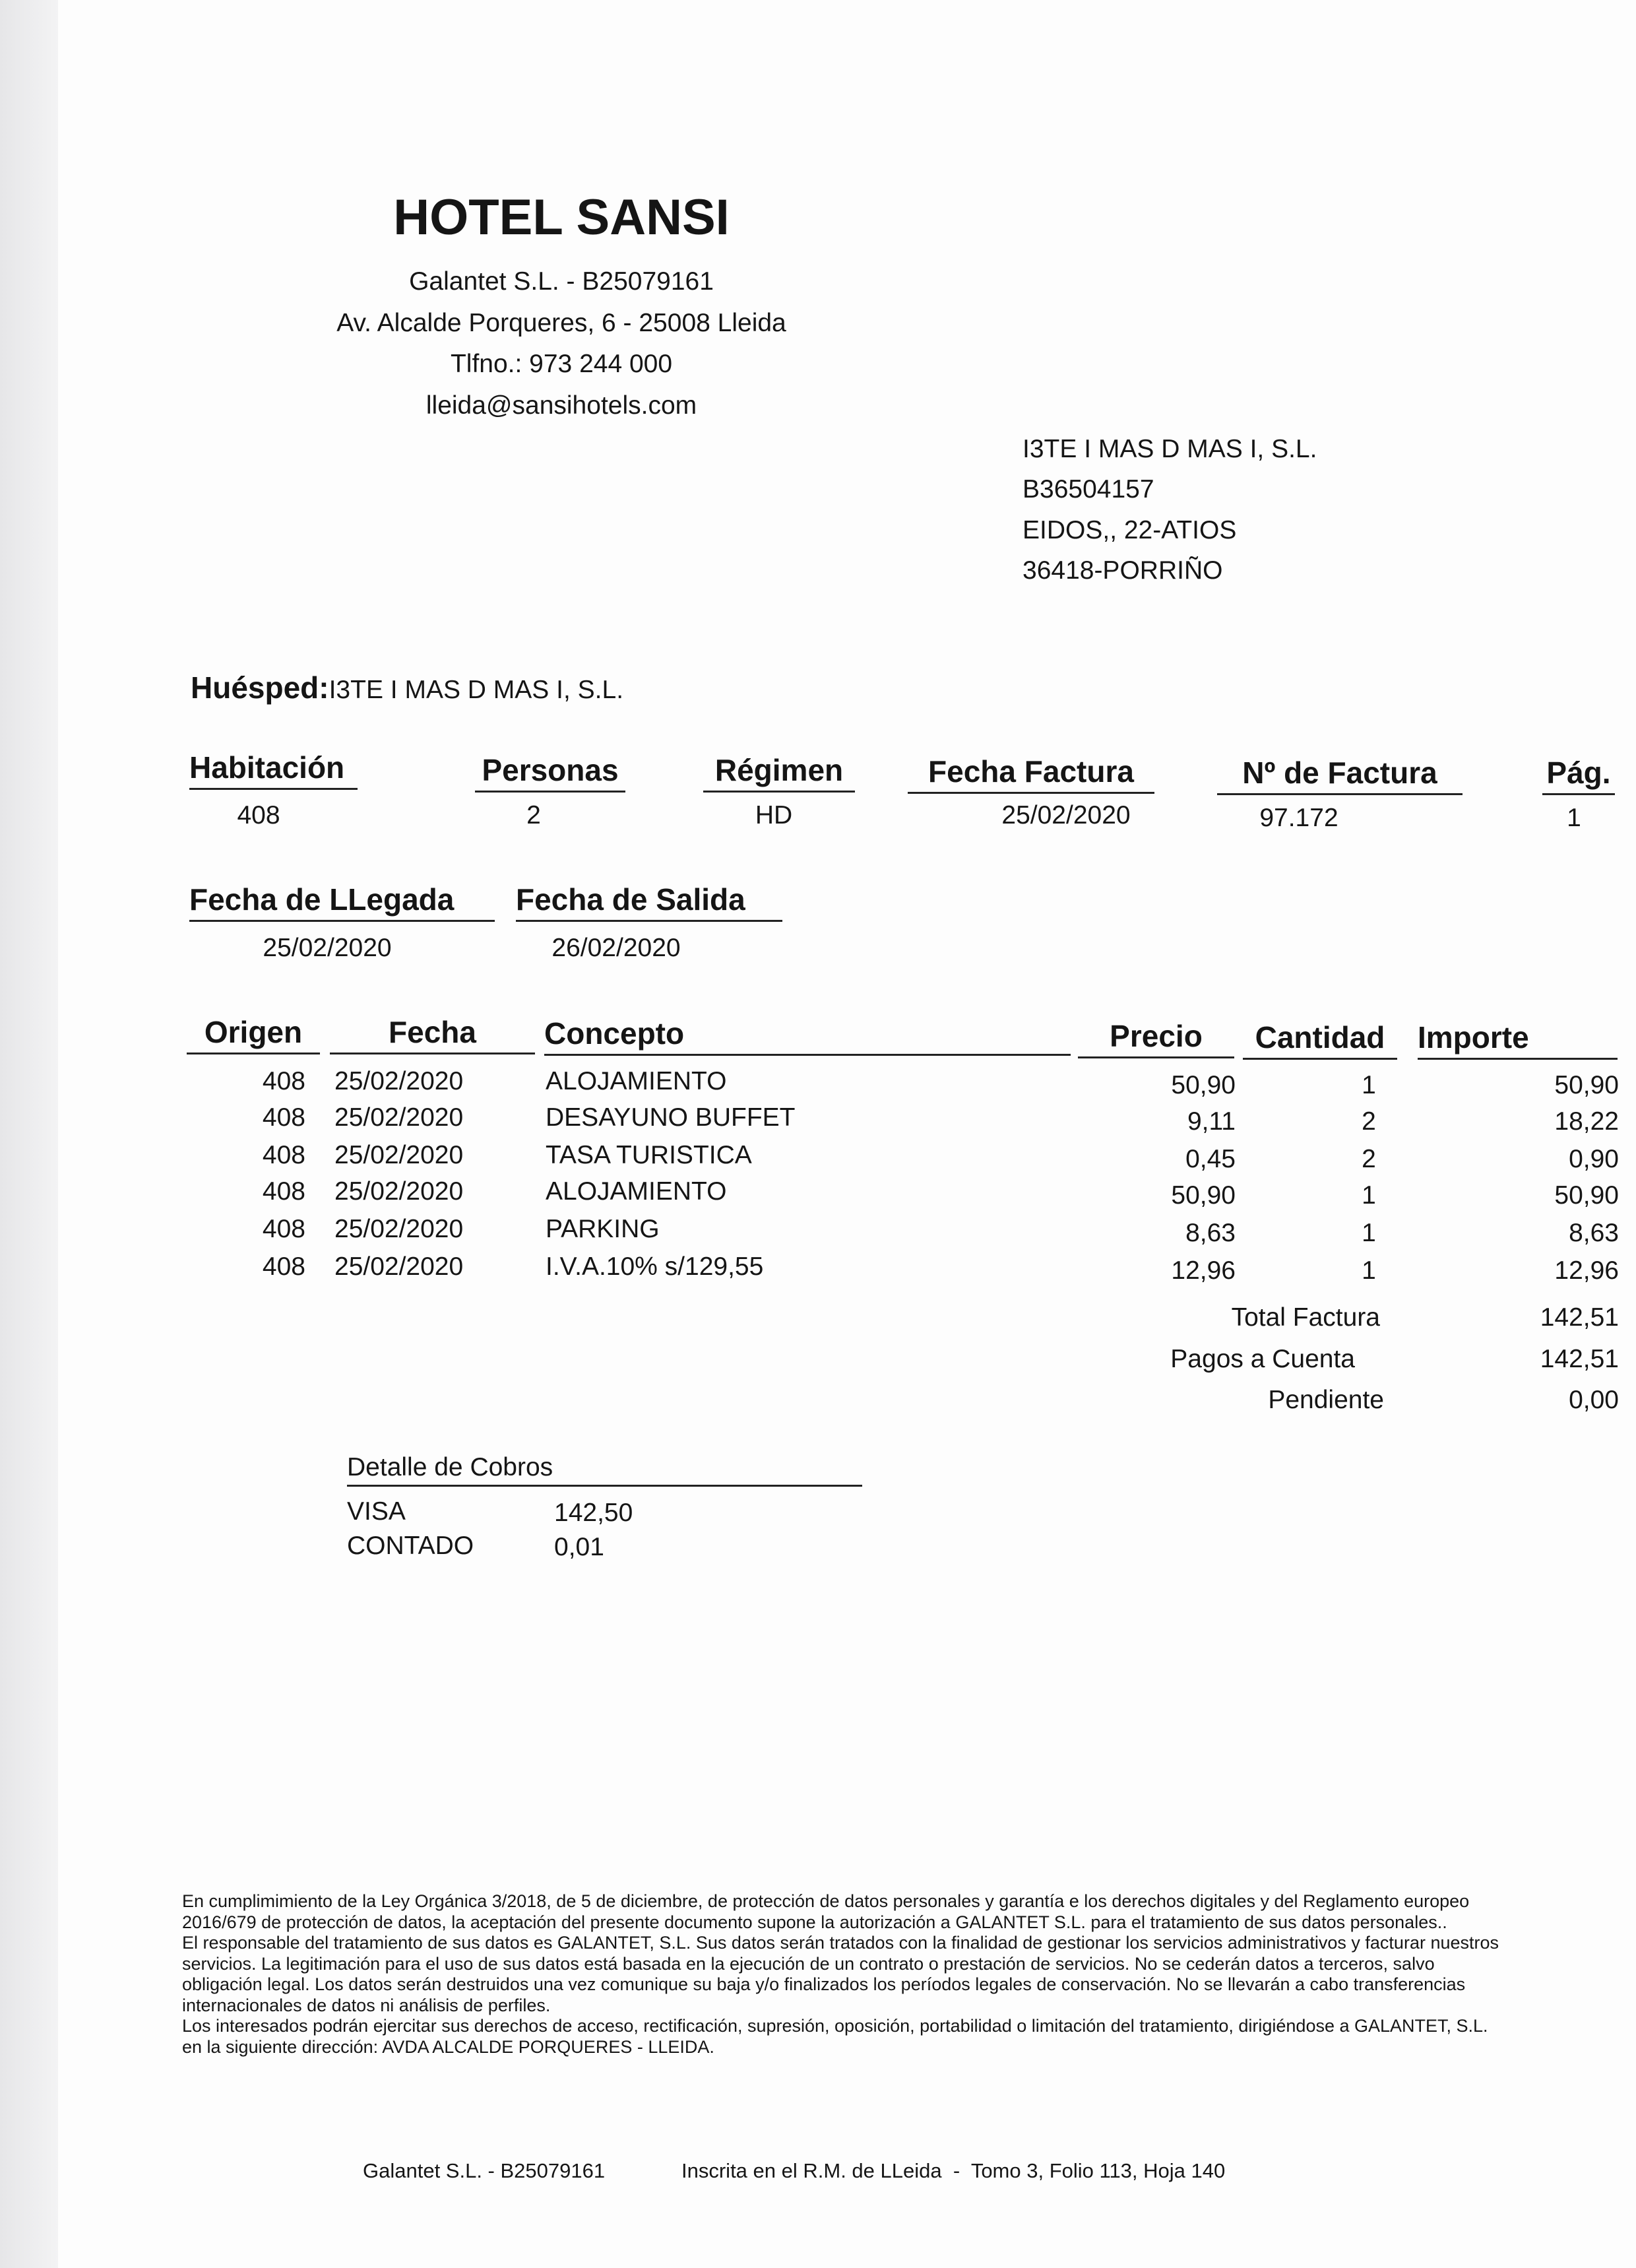  I want to click on row-concepto: DESAYUNO BUFFET, so click(671, 1117).